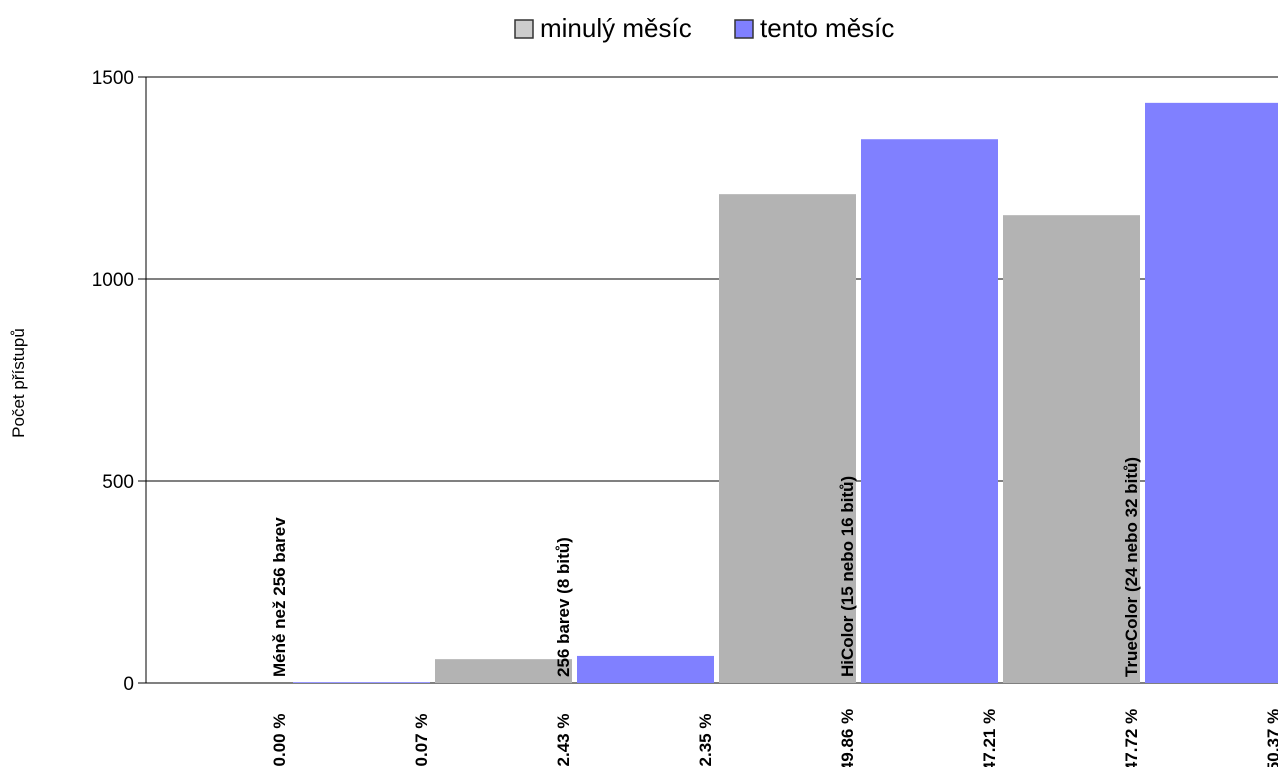  What do you see at coordinates (128, 684) in the screenshot?
I see `y-tick-label: 0` at bounding box center [128, 684].